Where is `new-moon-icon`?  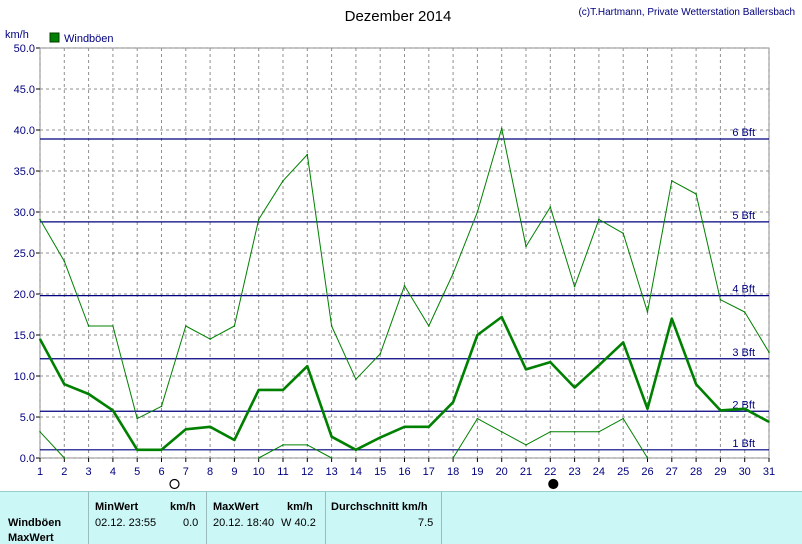 new-moon-icon is located at coordinates (553, 484).